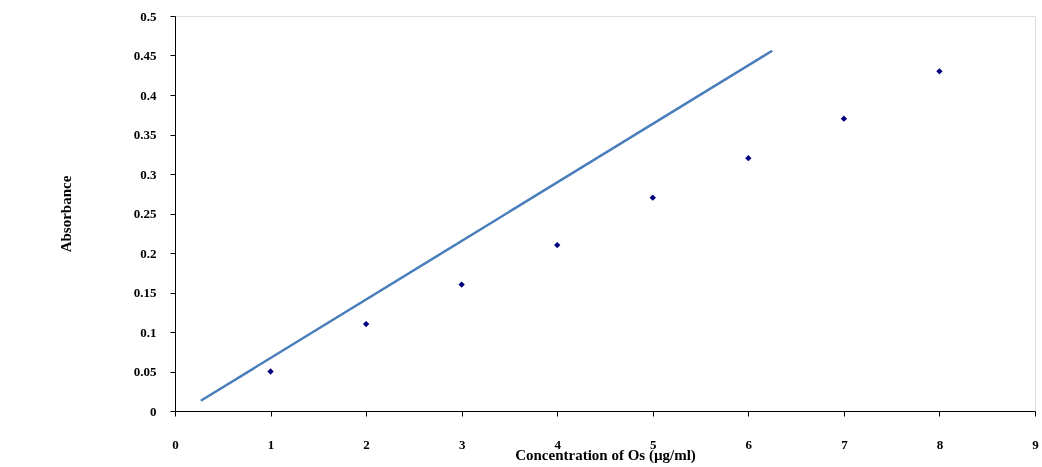 This screenshot has width=1042, height=467. Describe the element at coordinates (145, 55) in the screenshot. I see `y-tick-label: 0.45` at that location.